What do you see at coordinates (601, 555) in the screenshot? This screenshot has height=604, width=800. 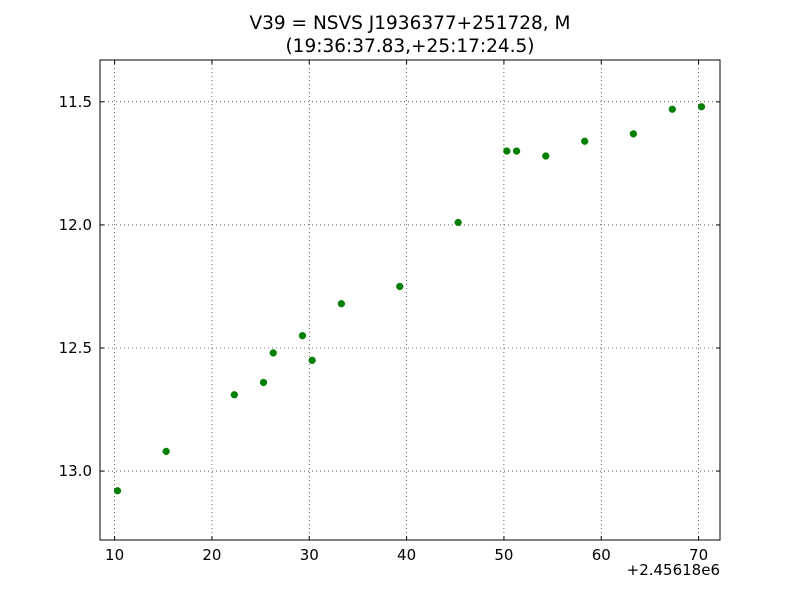 I see `x-tick-label: 60` at bounding box center [601, 555].